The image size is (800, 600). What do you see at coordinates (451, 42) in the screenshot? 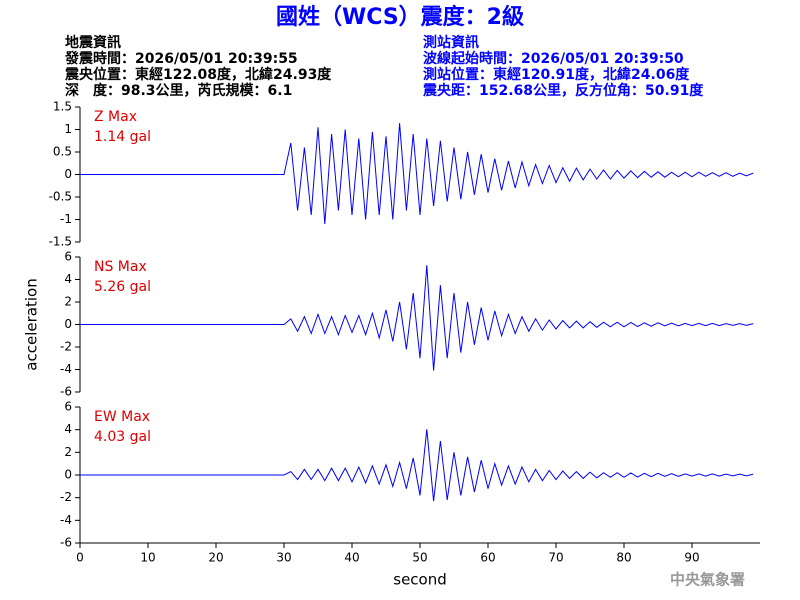
I see `info-line: 測站資訊` at bounding box center [451, 42].